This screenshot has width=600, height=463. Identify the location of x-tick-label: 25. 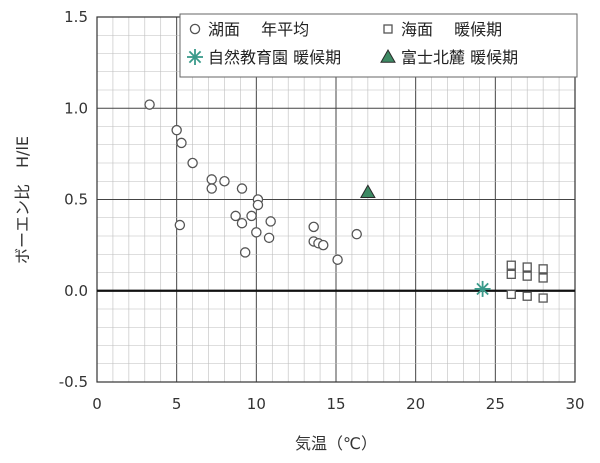
(495, 404).